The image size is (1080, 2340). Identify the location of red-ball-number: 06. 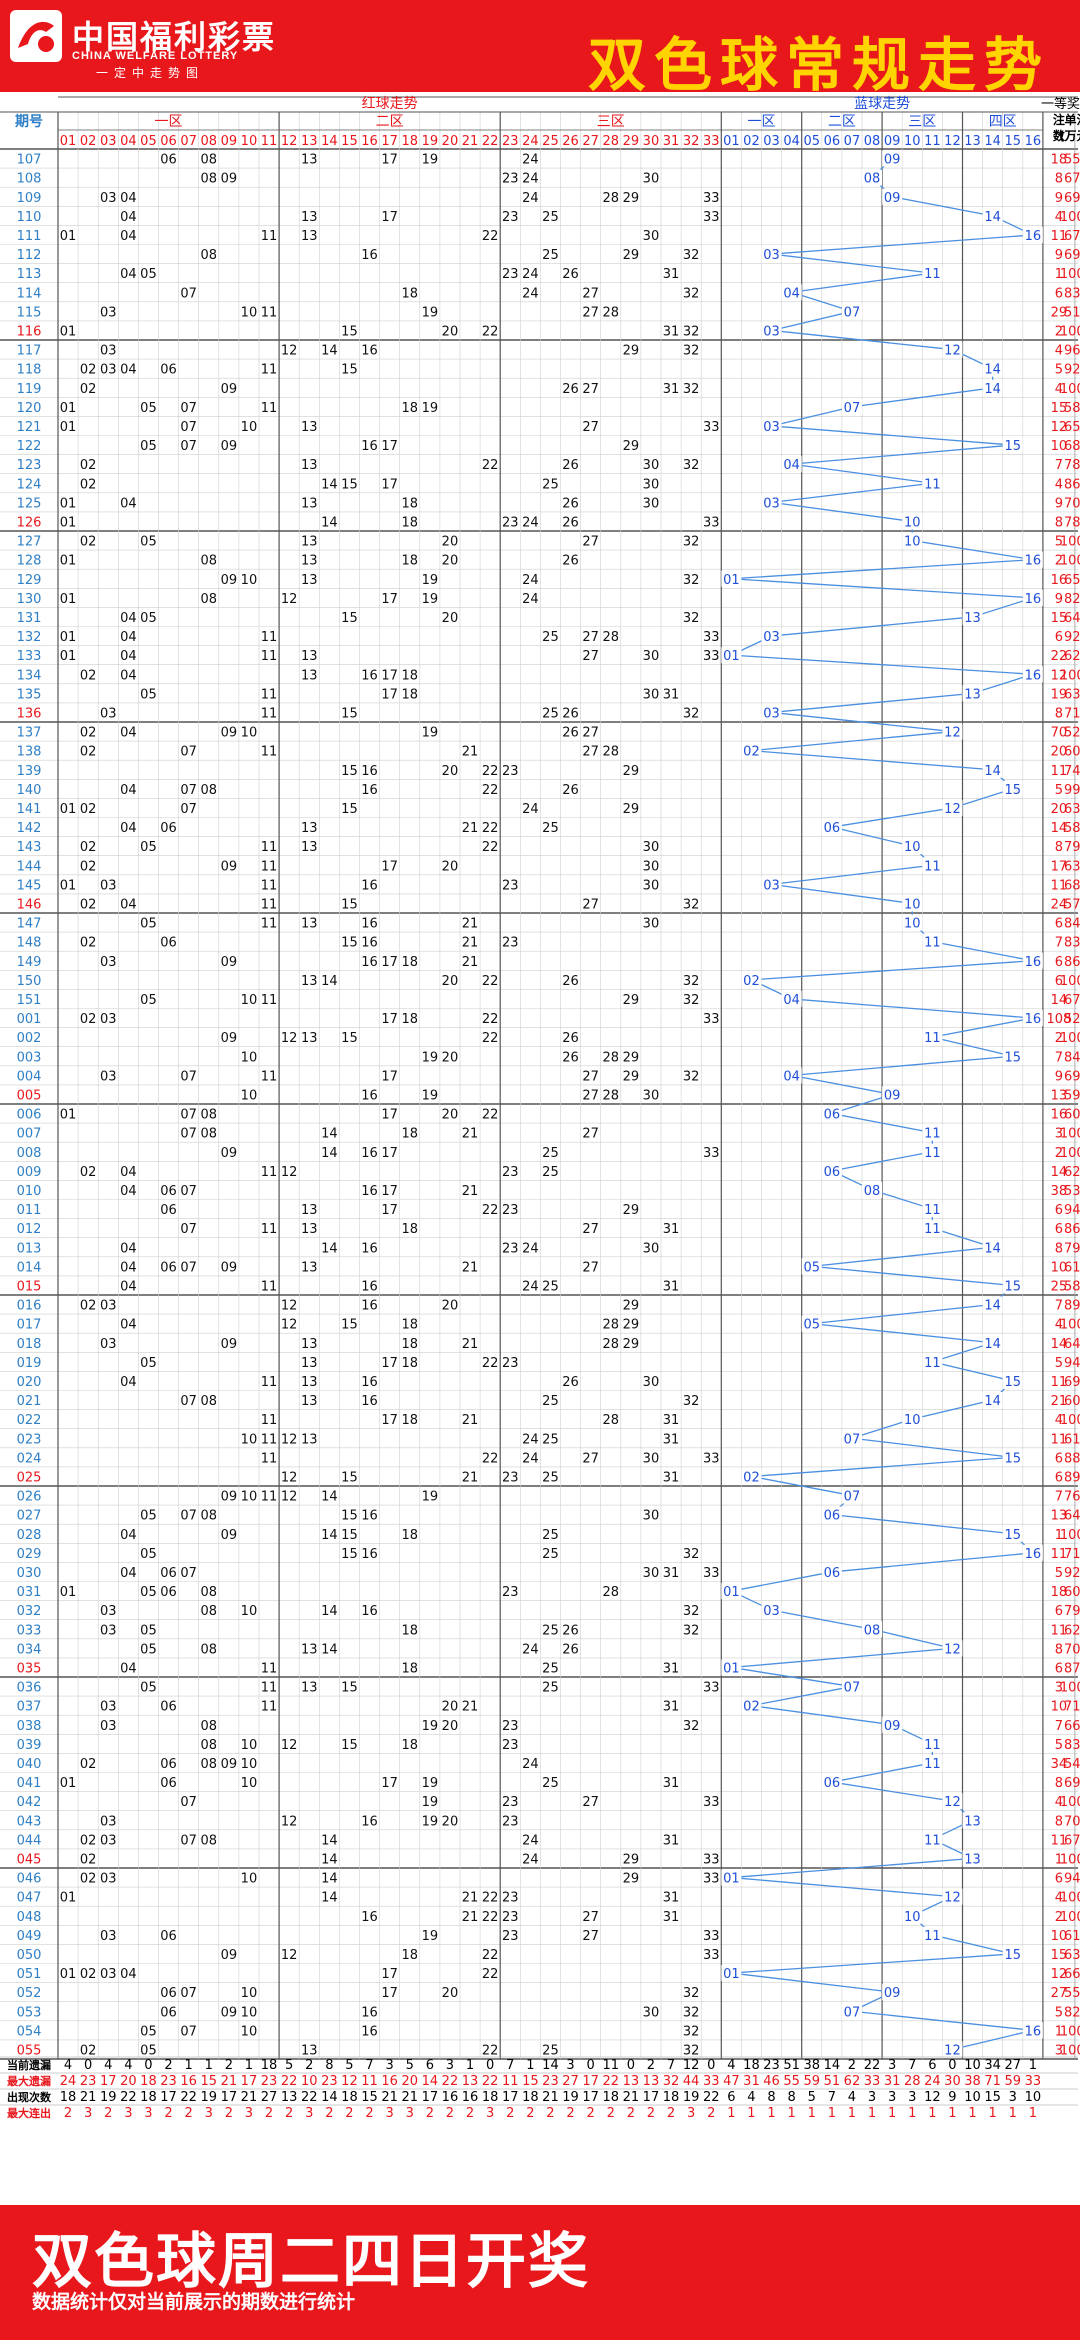
(168, 1936).